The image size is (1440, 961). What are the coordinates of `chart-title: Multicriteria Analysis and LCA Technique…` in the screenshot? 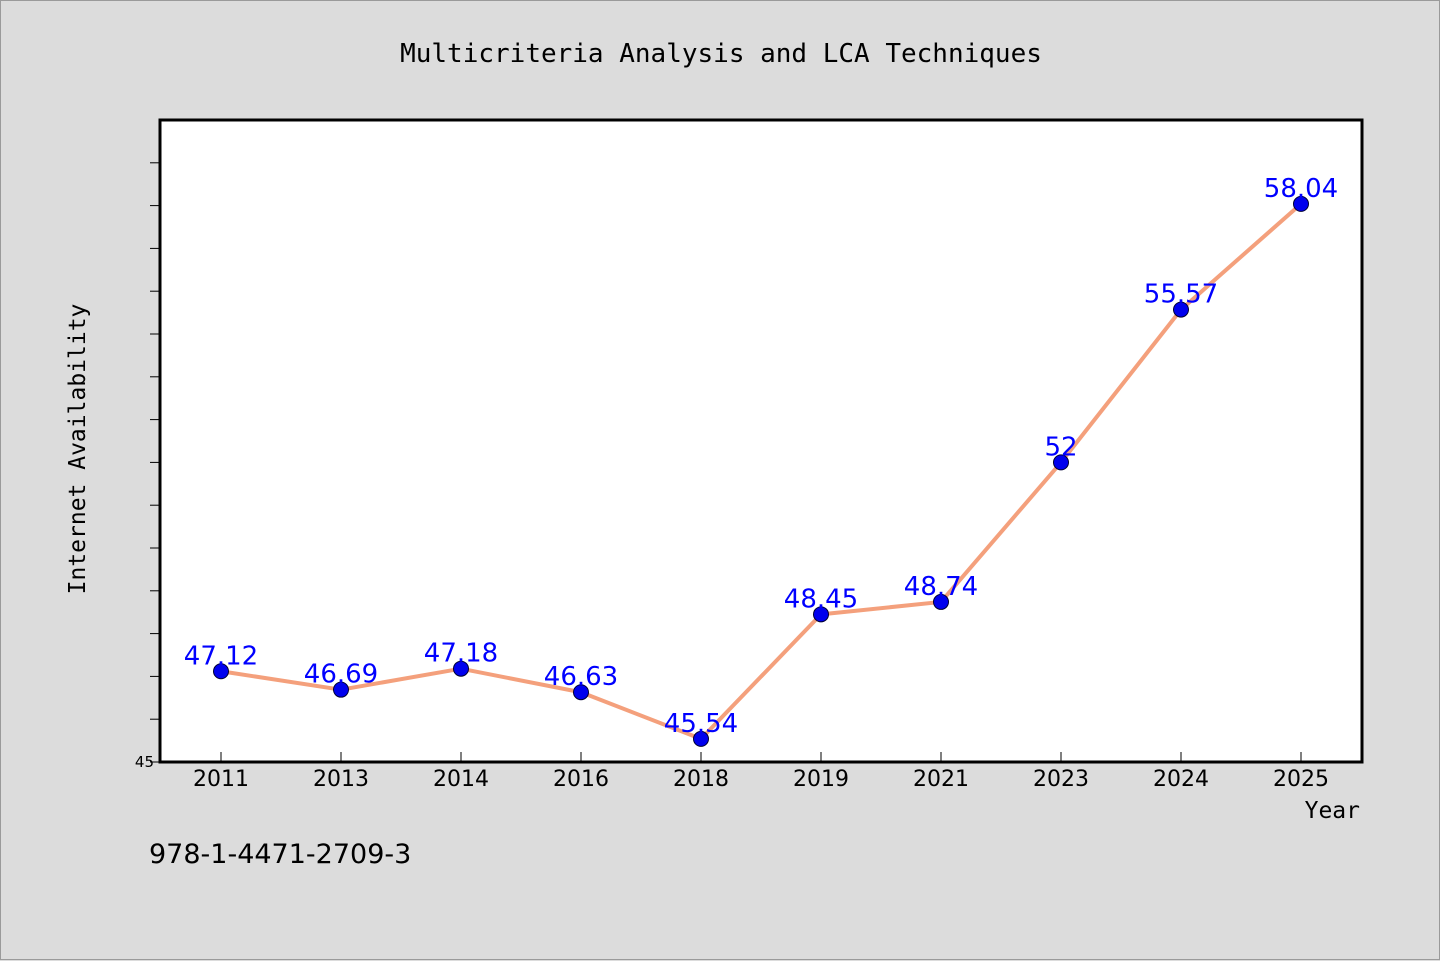 It's located at (721, 54).